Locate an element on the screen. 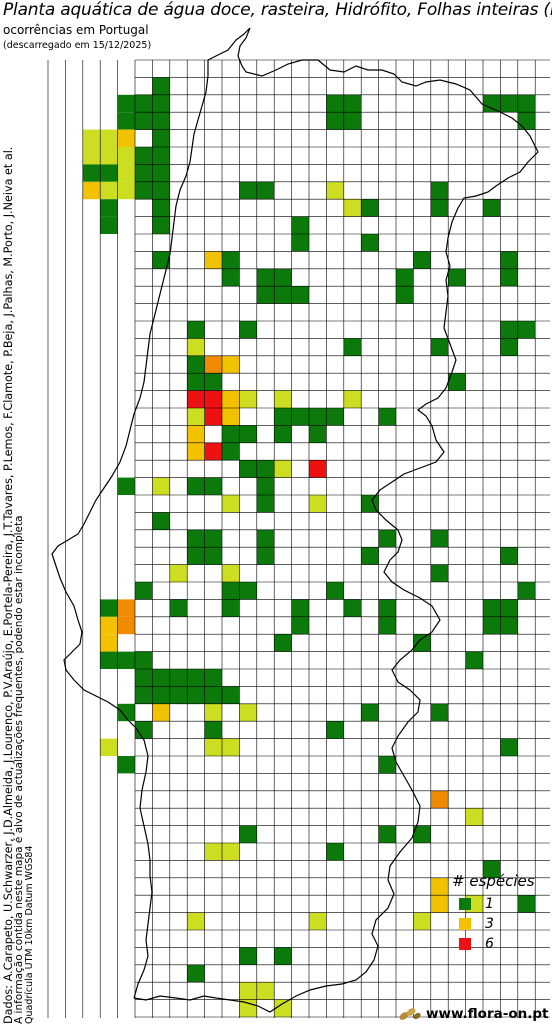  flora-on-leaf-icon is located at coordinates (410, 1014).